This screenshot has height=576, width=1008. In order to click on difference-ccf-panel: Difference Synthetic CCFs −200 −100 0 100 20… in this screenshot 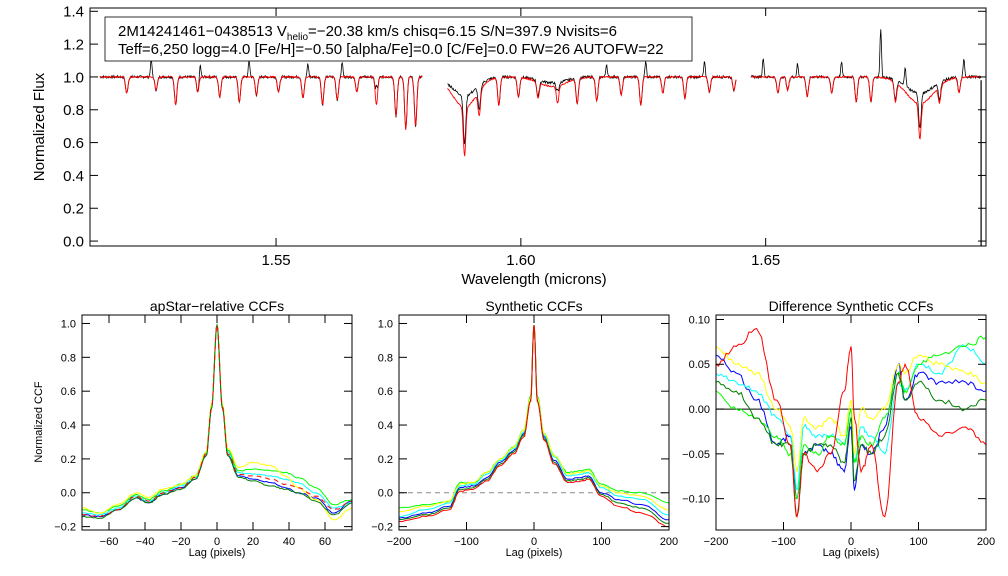, I will do `click(838, 428)`.